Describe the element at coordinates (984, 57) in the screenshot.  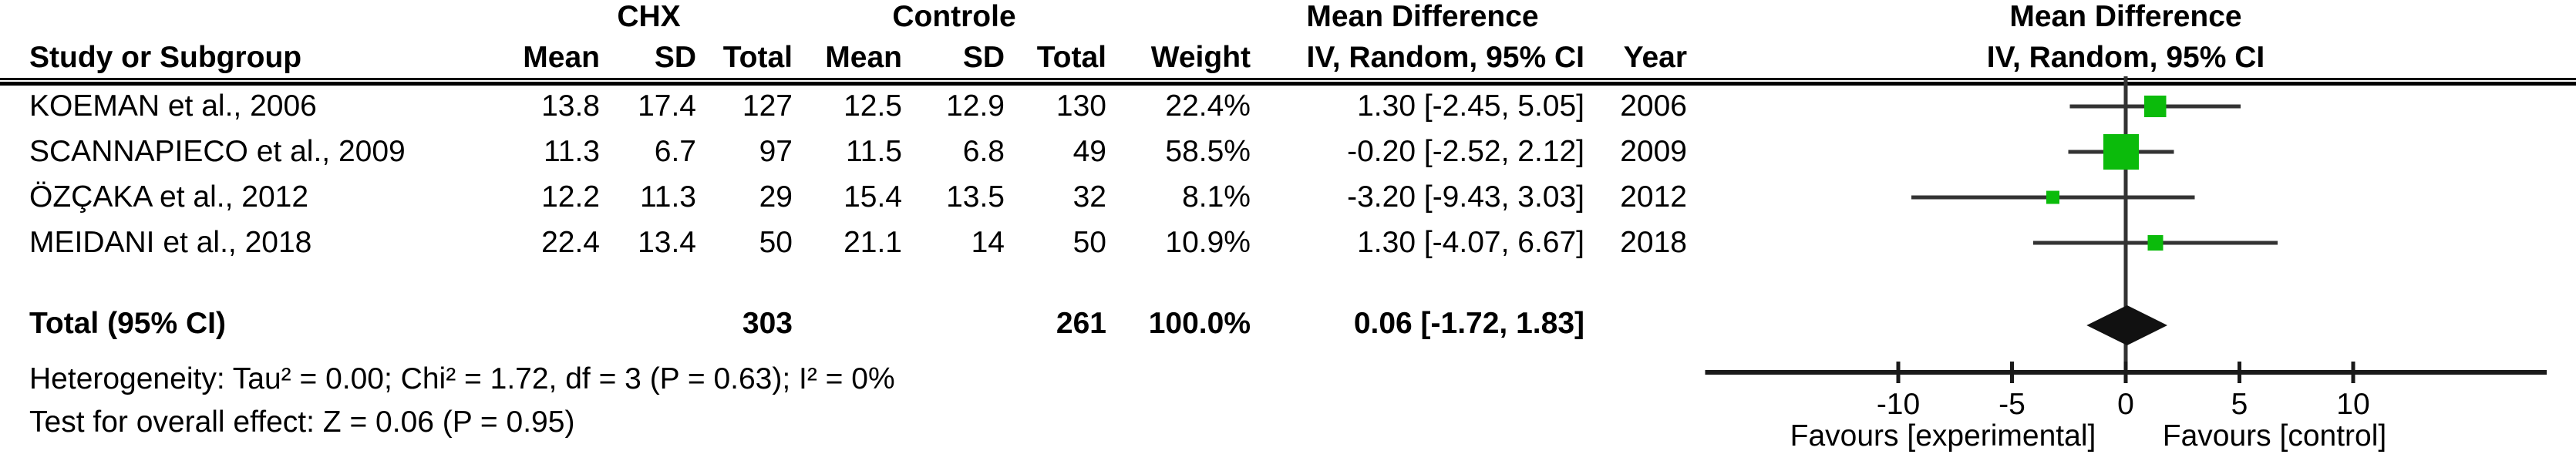
I see `header-ctl-sd: SD` at that location.